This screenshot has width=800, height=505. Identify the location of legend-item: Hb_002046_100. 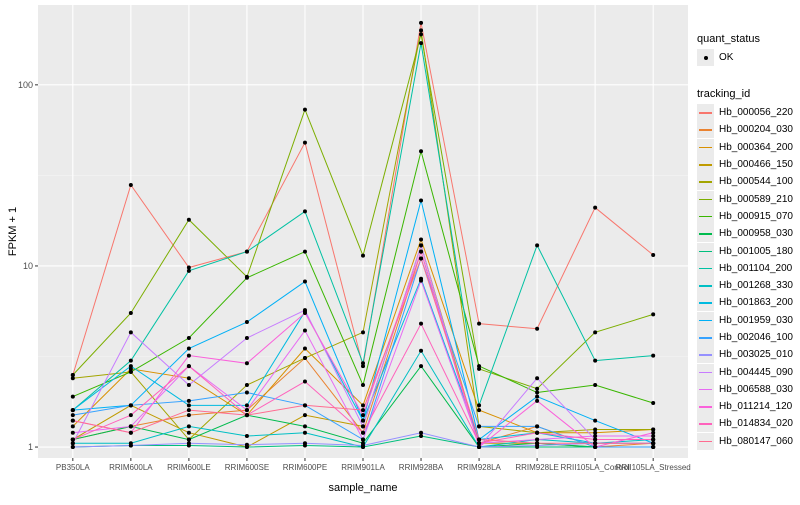
(745, 337).